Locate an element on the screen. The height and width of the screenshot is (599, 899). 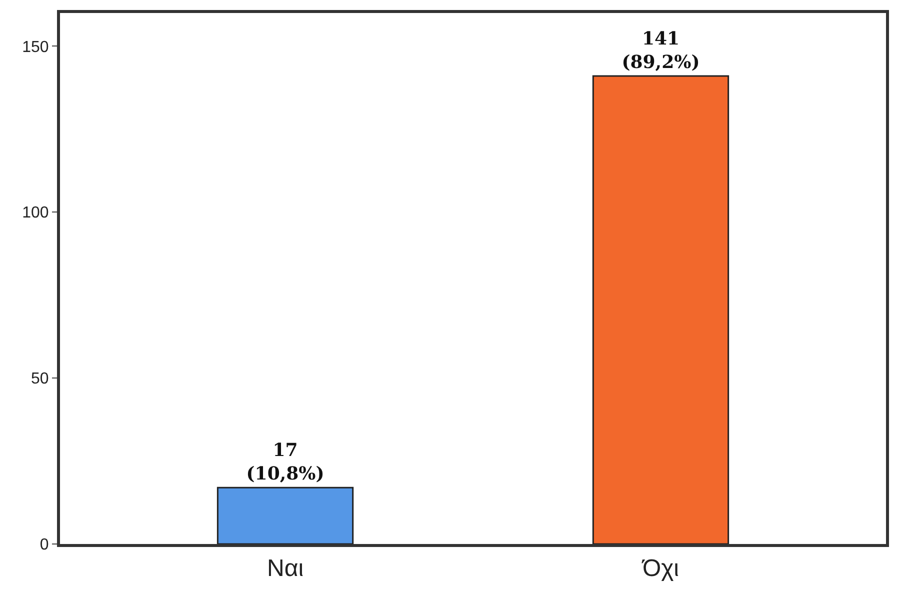
y-tick-label: 150 is located at coordinates (35, 47).